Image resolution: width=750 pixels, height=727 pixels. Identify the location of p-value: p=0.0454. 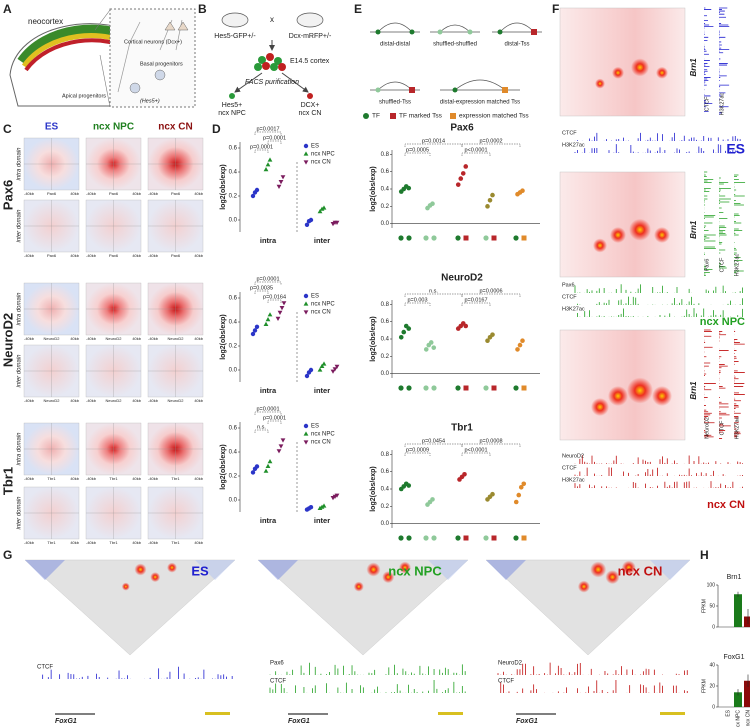
(433, 441).